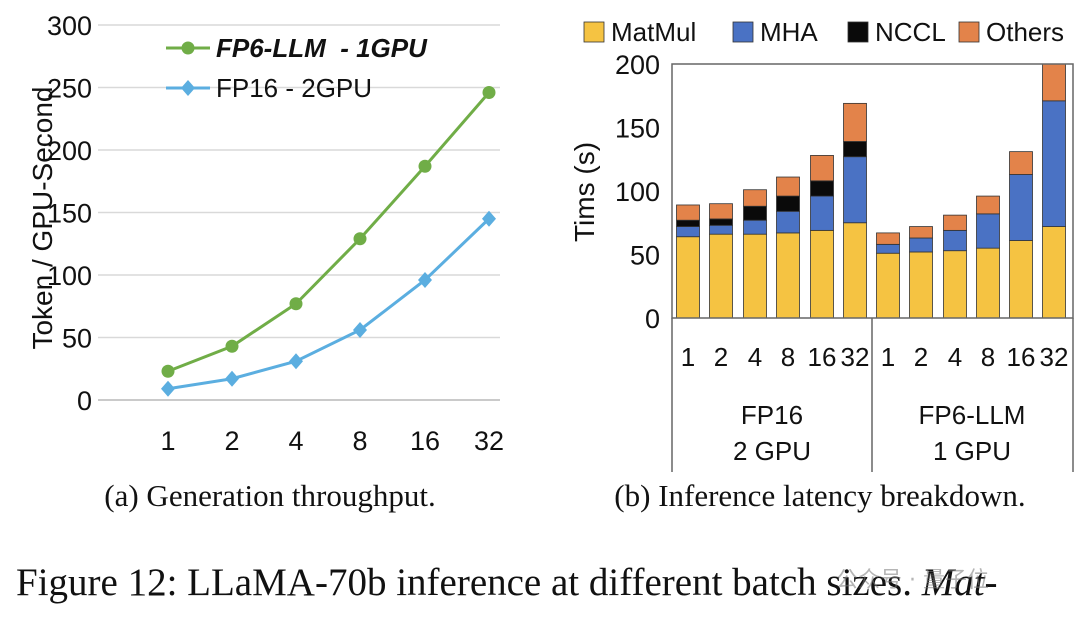  I want to click on latency-x-tick-label: 16, so click(1021, 357).